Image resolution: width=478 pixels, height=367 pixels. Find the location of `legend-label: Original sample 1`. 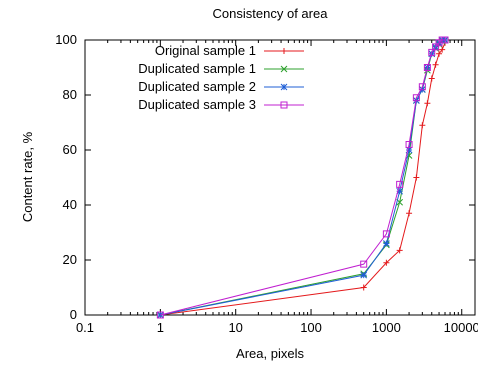

legend-label: Original sample 1 is located at coordinates (205, 50).